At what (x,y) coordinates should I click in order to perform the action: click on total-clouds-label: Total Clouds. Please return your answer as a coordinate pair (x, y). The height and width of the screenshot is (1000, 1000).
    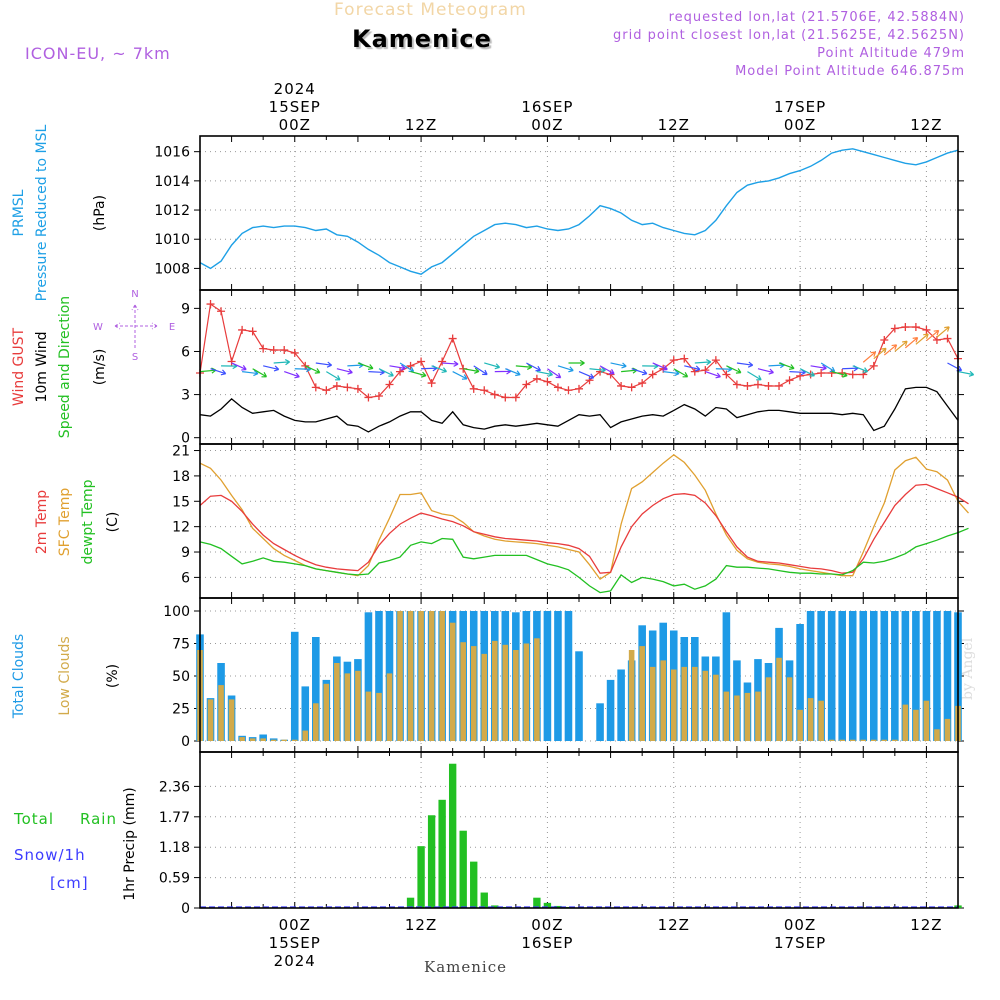
    Looking at the image, I should click on (19, 676).